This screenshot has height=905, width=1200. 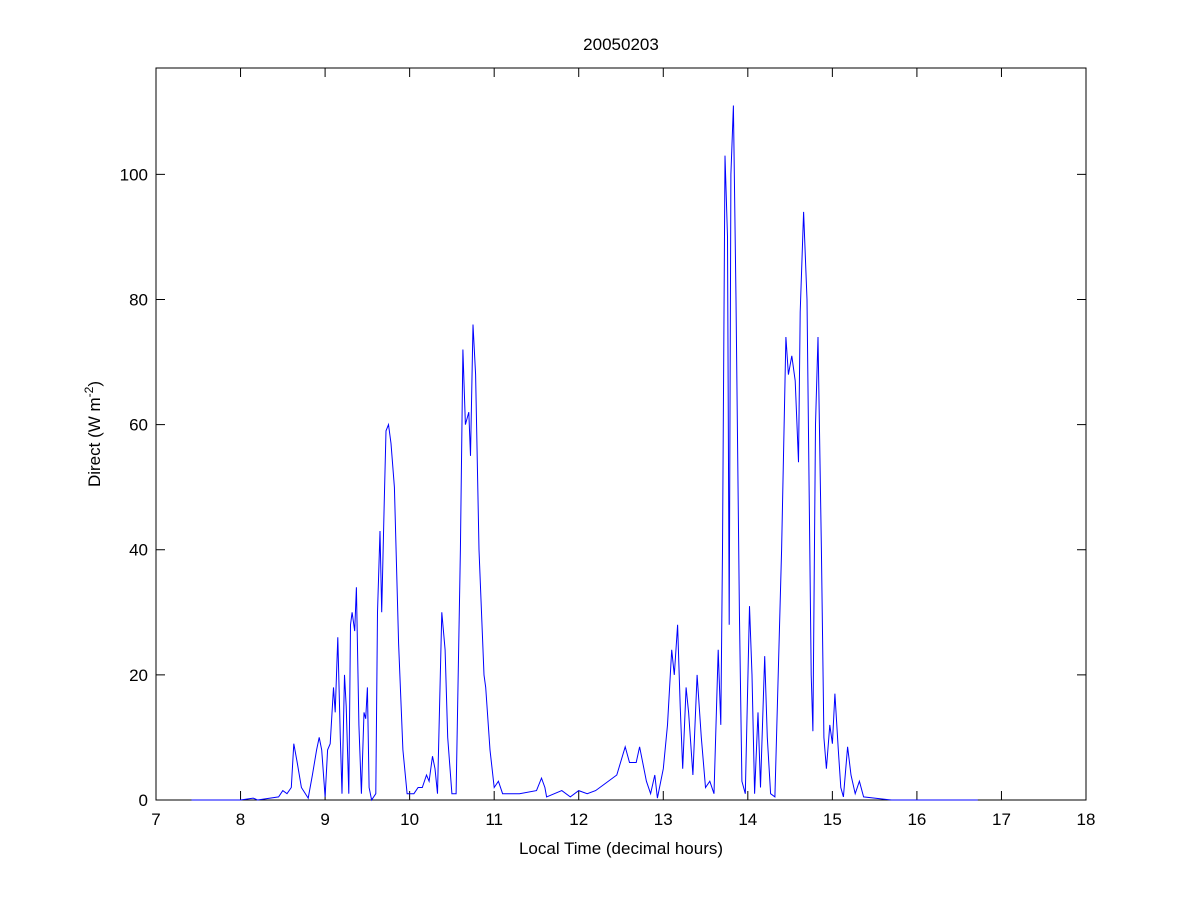 I want to click on x-tick-label: 9, so click(x=324, y=819).